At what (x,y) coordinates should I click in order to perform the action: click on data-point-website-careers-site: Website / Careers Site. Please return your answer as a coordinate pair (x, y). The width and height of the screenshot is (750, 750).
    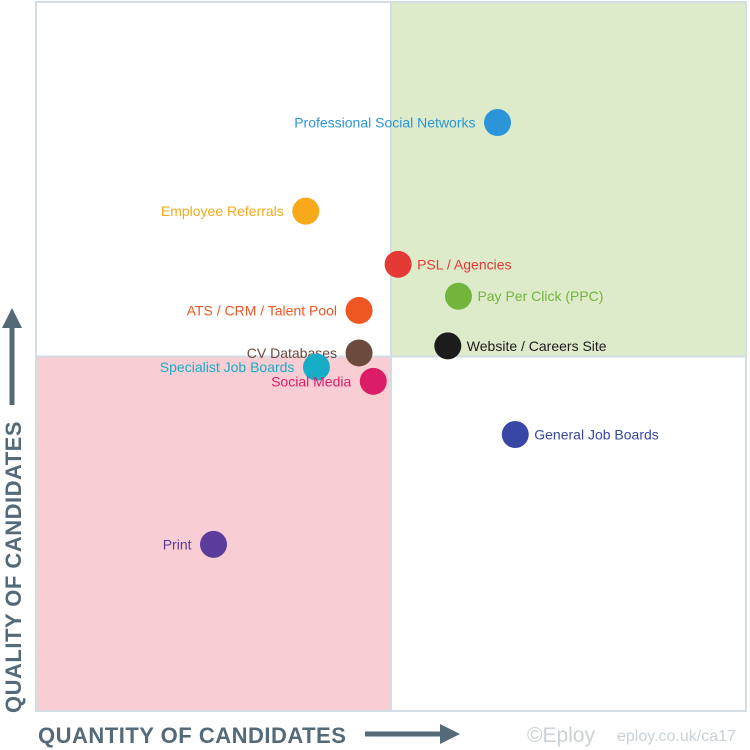
    Looking at the image, I should click on (520, 346).